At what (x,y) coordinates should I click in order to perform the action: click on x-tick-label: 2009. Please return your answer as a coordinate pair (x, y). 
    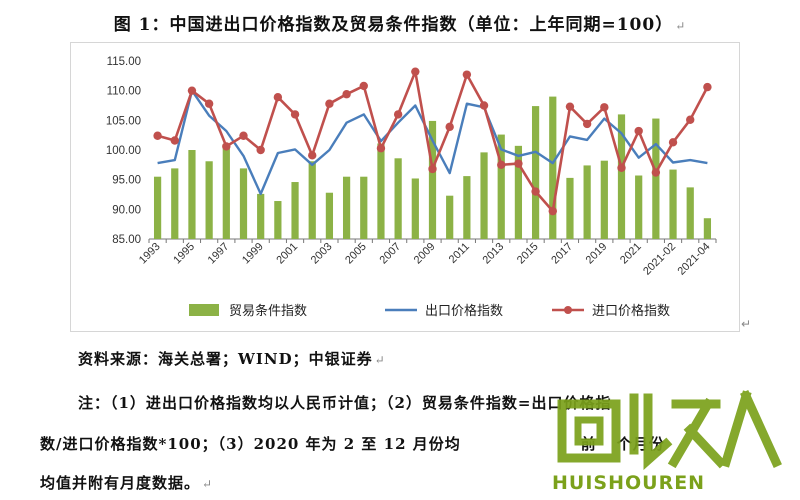
    Looking at the image, I should click on (425, 254).